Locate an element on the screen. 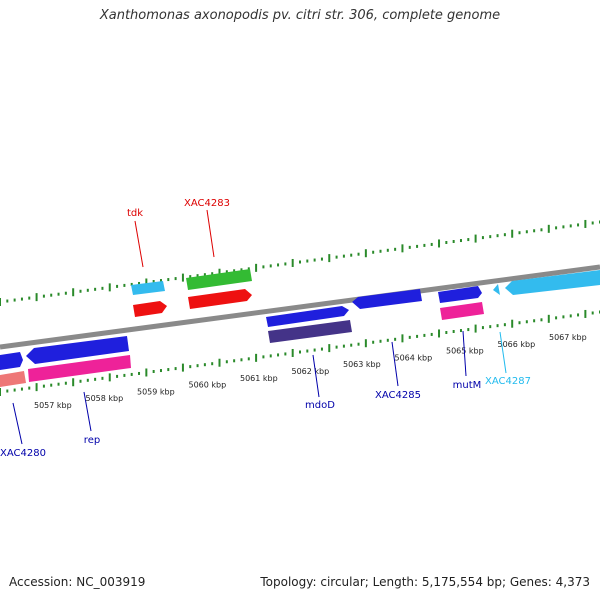 This screenshot has height=600, width=600. kbp-label: 5063 kbp is located at coordinates (362, 364).